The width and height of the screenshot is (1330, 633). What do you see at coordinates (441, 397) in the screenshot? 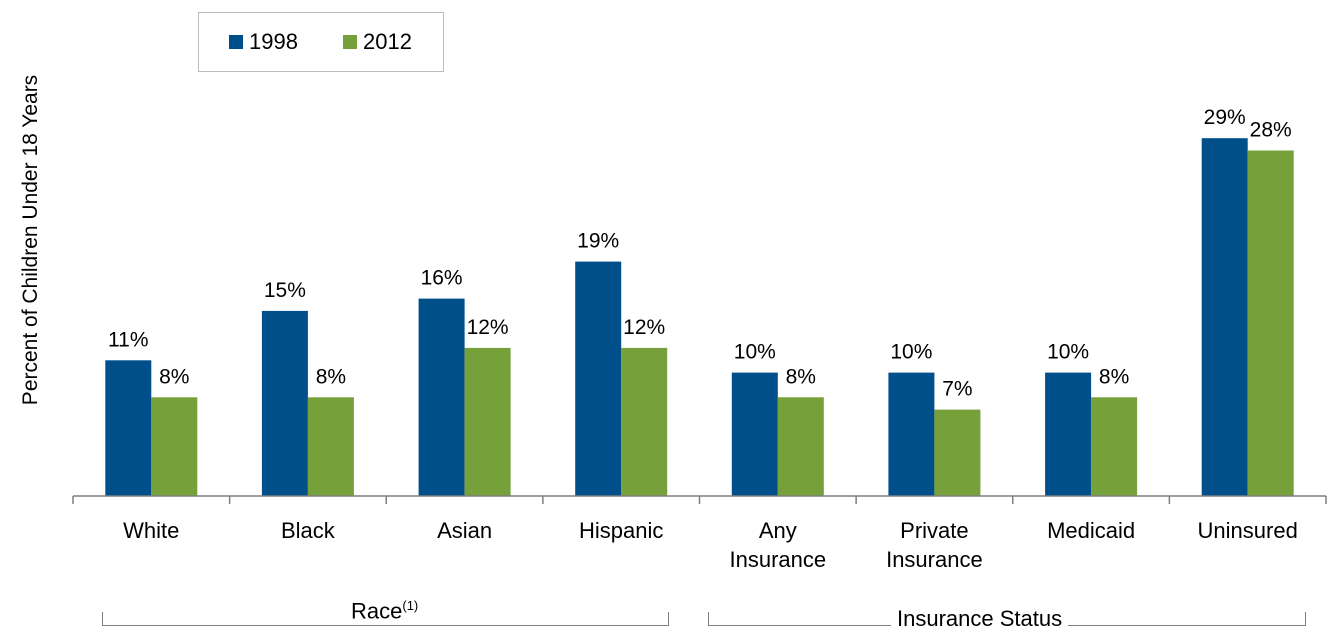
I see `bar-1998-asian` at bounding box center [441, 397].